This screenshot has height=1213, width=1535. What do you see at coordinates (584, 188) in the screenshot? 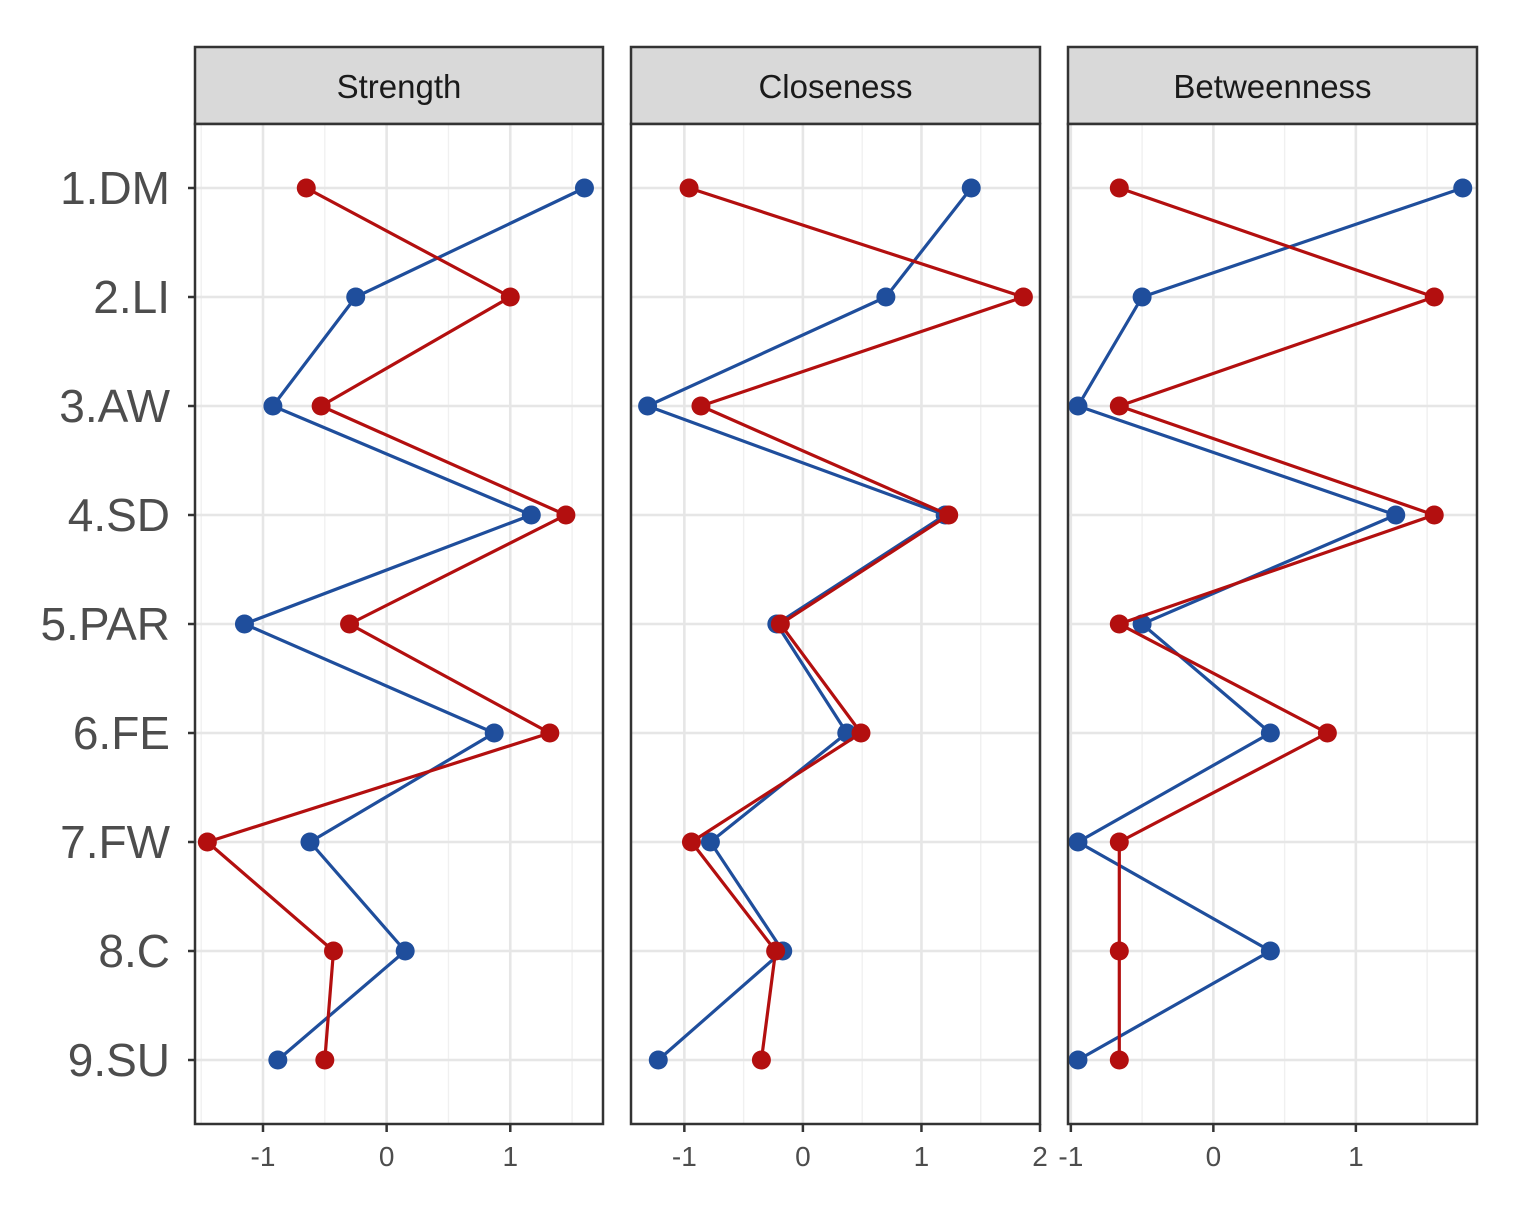
I see `point-blue-strength-1-dm` at bounding box center [584, 188].